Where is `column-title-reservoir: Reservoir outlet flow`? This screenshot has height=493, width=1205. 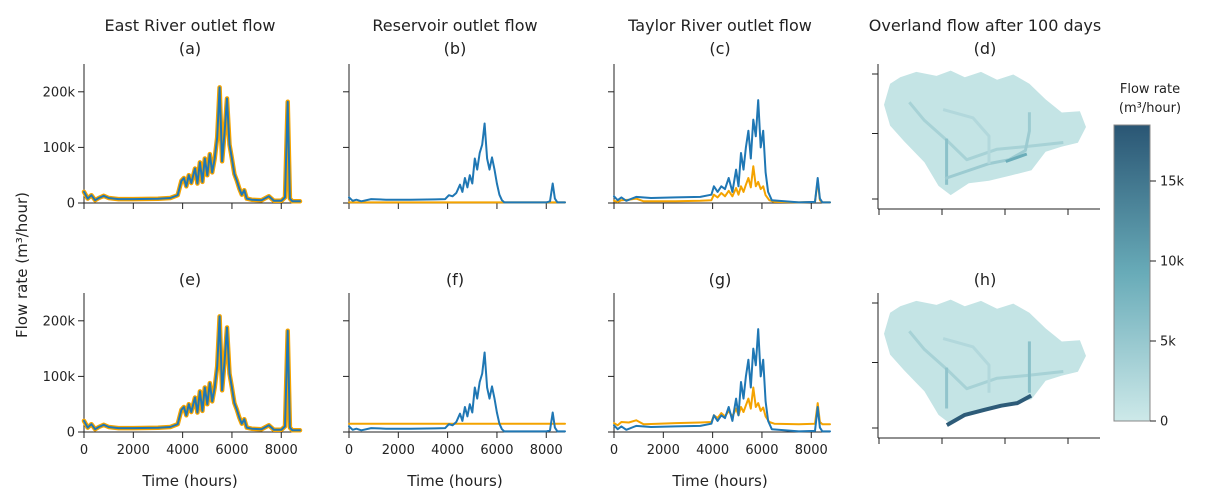 column-title-reservoir: Reservoir outlet flow is located at coordinates (454, 25).